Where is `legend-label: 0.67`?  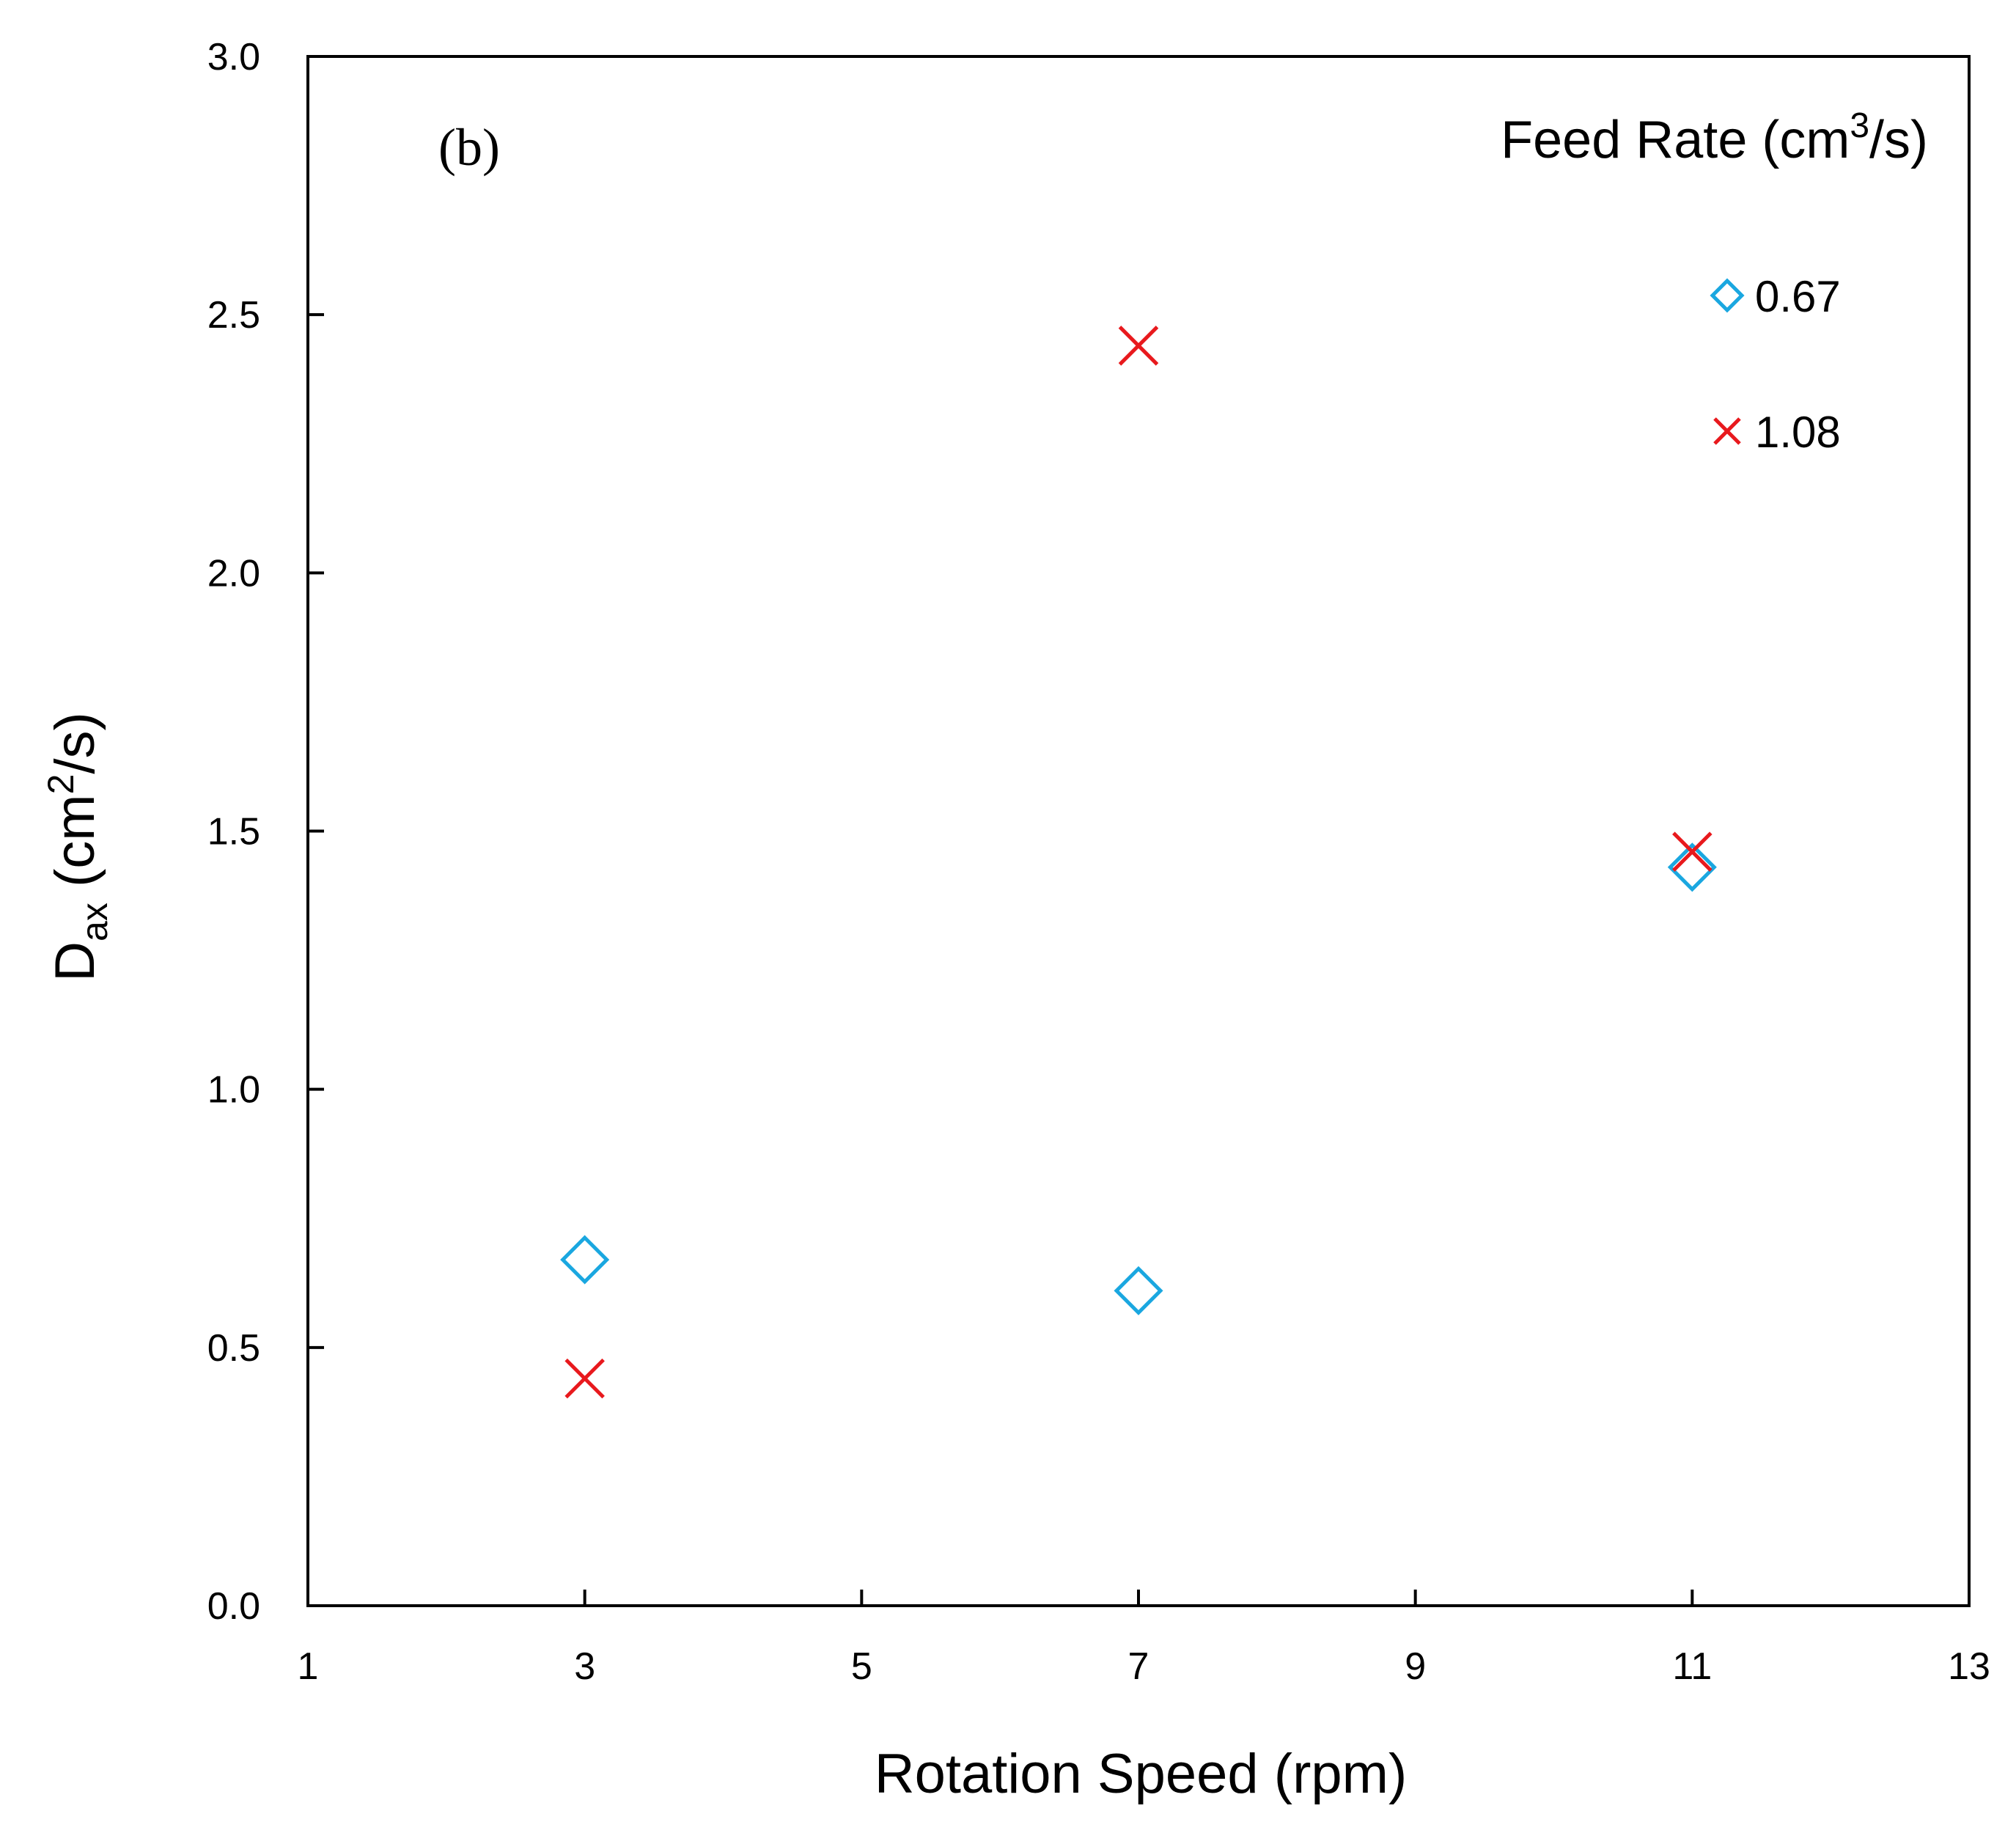 legend-label: 0.67 is located at coordinates (1798, 296).